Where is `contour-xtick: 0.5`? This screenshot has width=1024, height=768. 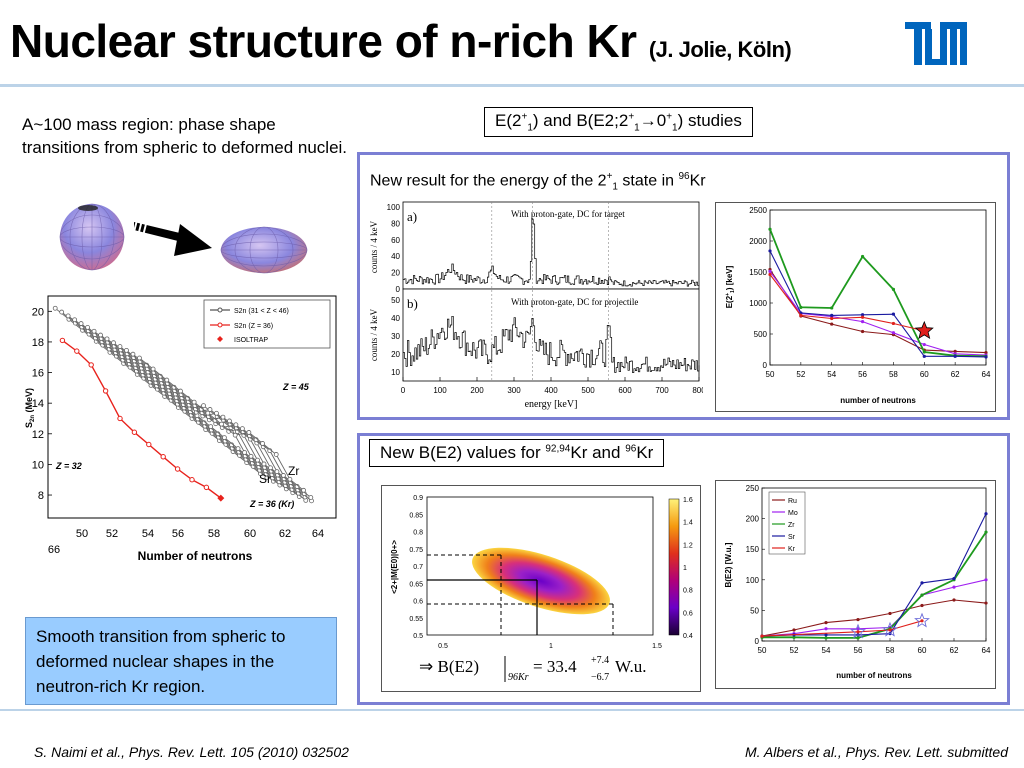 contour-xtick: 0.5 is located at coordinates (443, 646).